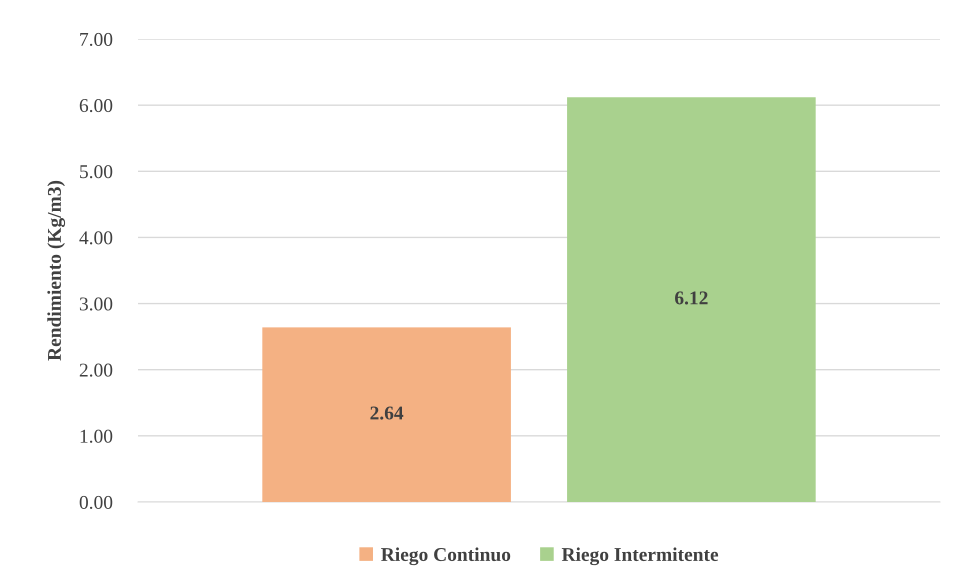 The width and height of the screenshot is (955, 583). Describe the element at coordinates (691, 298) in the screenshot. I see `data-label: 6.12` at that location.